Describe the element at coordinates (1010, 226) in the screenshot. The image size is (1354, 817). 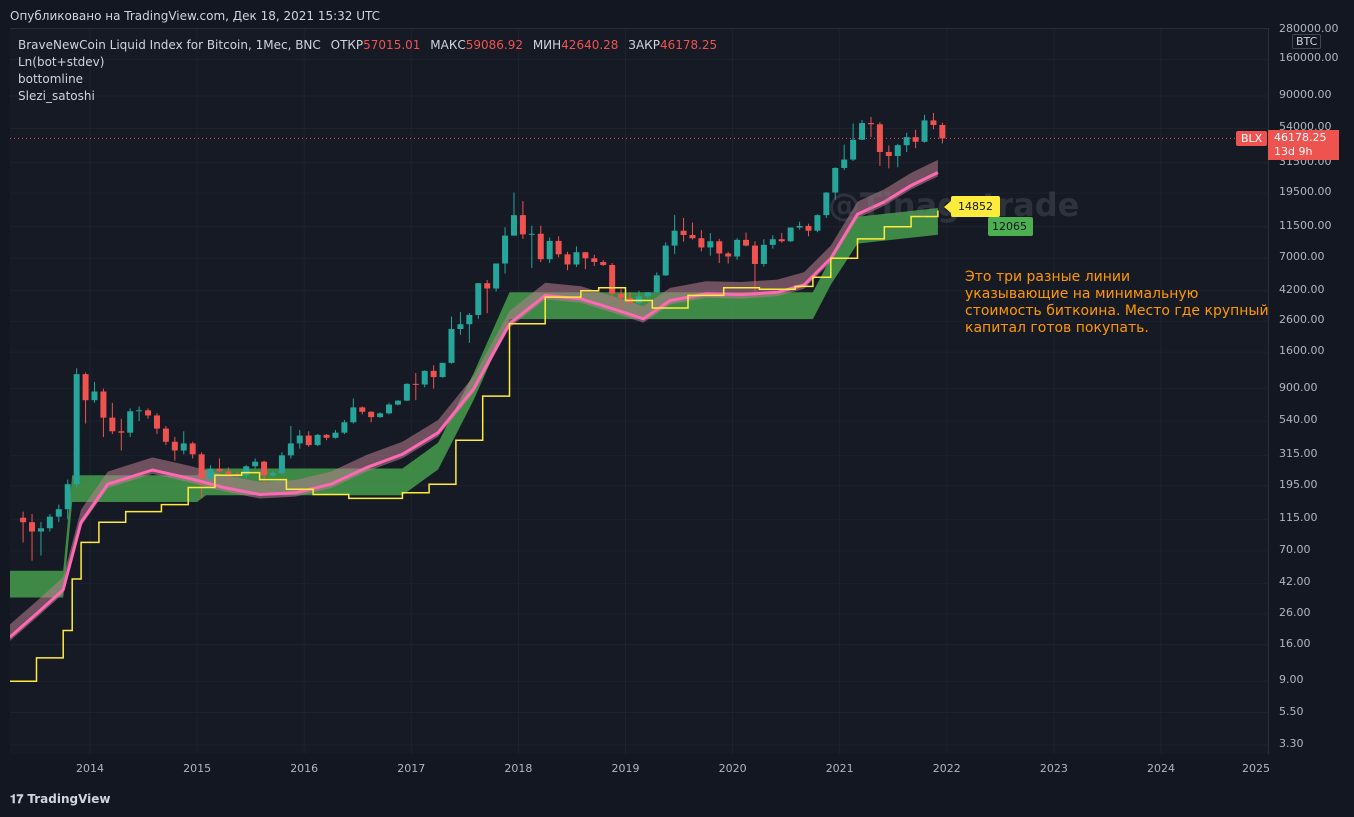
I see `slezi-value-tag: 12065` at that location.